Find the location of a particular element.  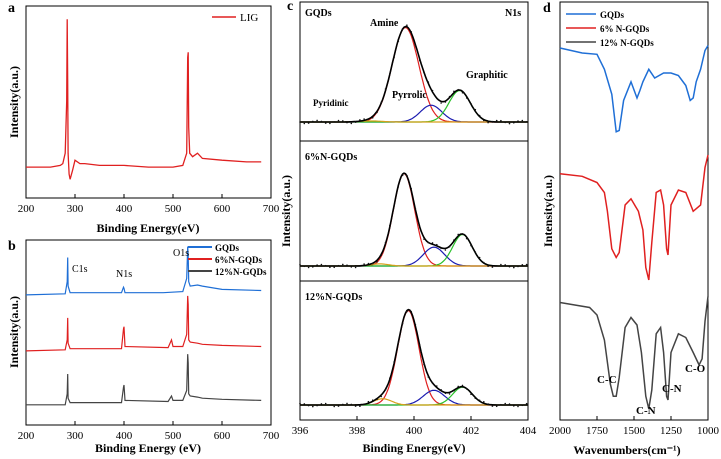

panel-b-x-tick-label-0: 200 is located at coordinates (26, 436).